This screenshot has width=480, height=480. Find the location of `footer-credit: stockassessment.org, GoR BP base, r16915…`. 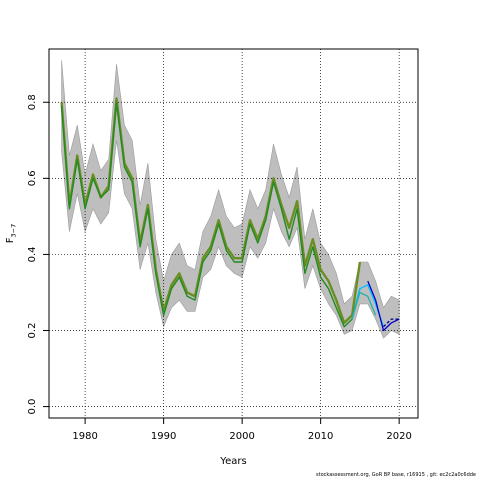

footer-credit: stockassessment.org, GoR BP base, r16915… is located at coordinates (396, 475).